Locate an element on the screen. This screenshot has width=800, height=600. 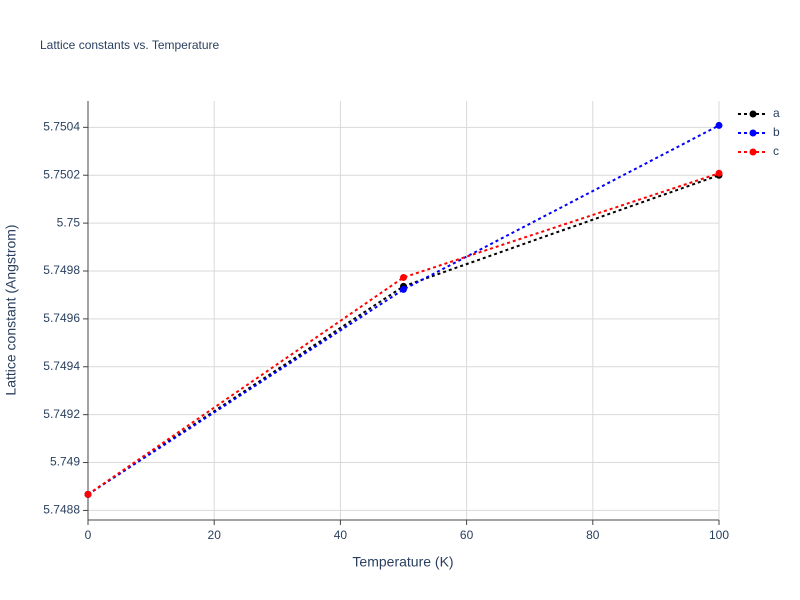
legend-label: b is located at coordinates (776, 132).